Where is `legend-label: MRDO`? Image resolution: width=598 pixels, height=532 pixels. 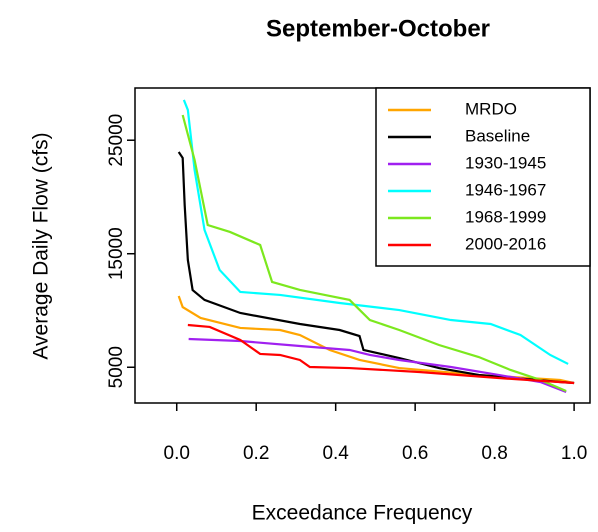
legend-label: MRDO is located at coordinates (491, 108).